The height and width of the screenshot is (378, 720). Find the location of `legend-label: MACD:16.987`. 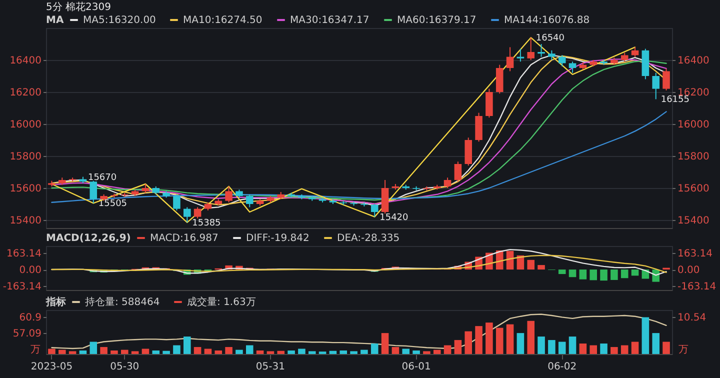

legend-label: MACD:16.987 is located at coordinates (184, 238).